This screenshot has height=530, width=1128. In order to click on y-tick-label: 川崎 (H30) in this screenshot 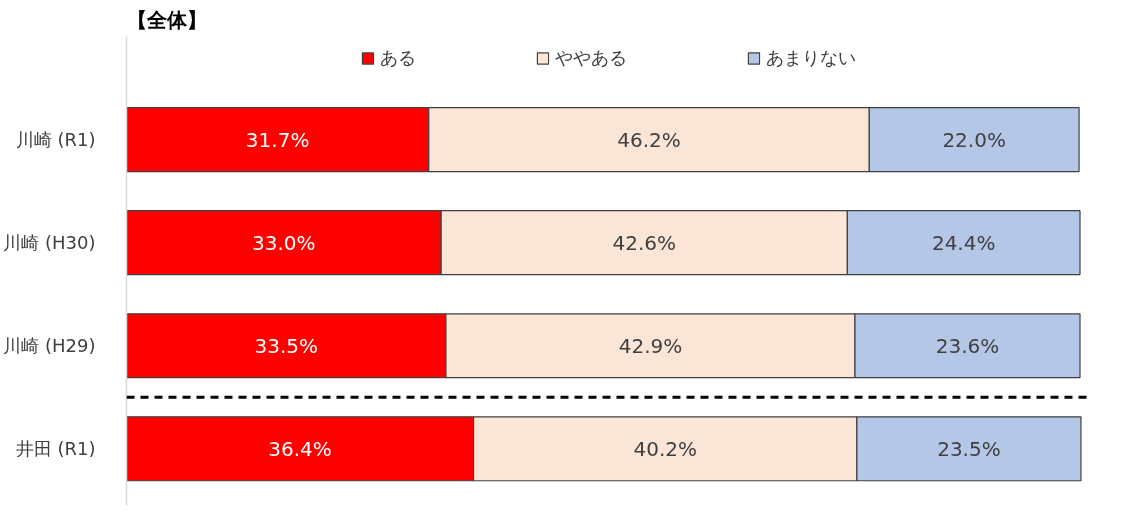, I will do `click(49, 243)`.